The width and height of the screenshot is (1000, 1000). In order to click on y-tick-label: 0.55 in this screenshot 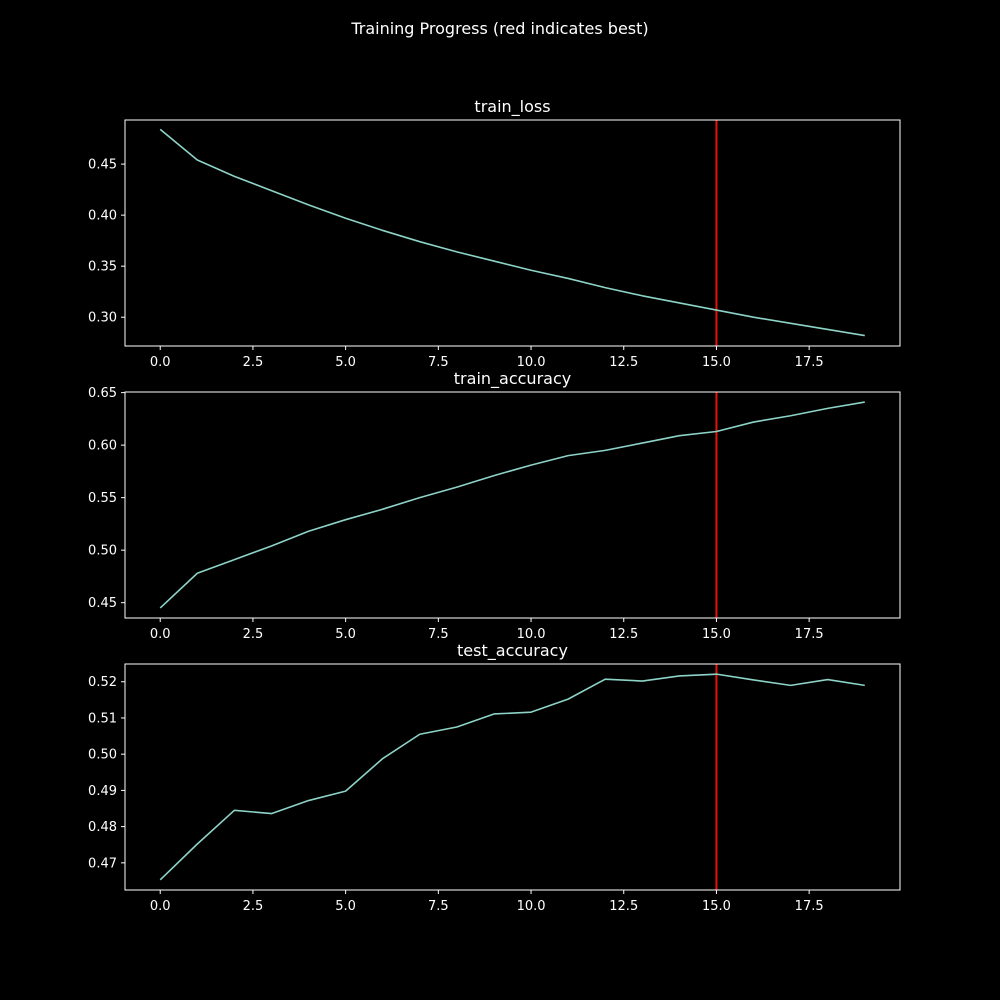, I will do `click(102, 498)`.